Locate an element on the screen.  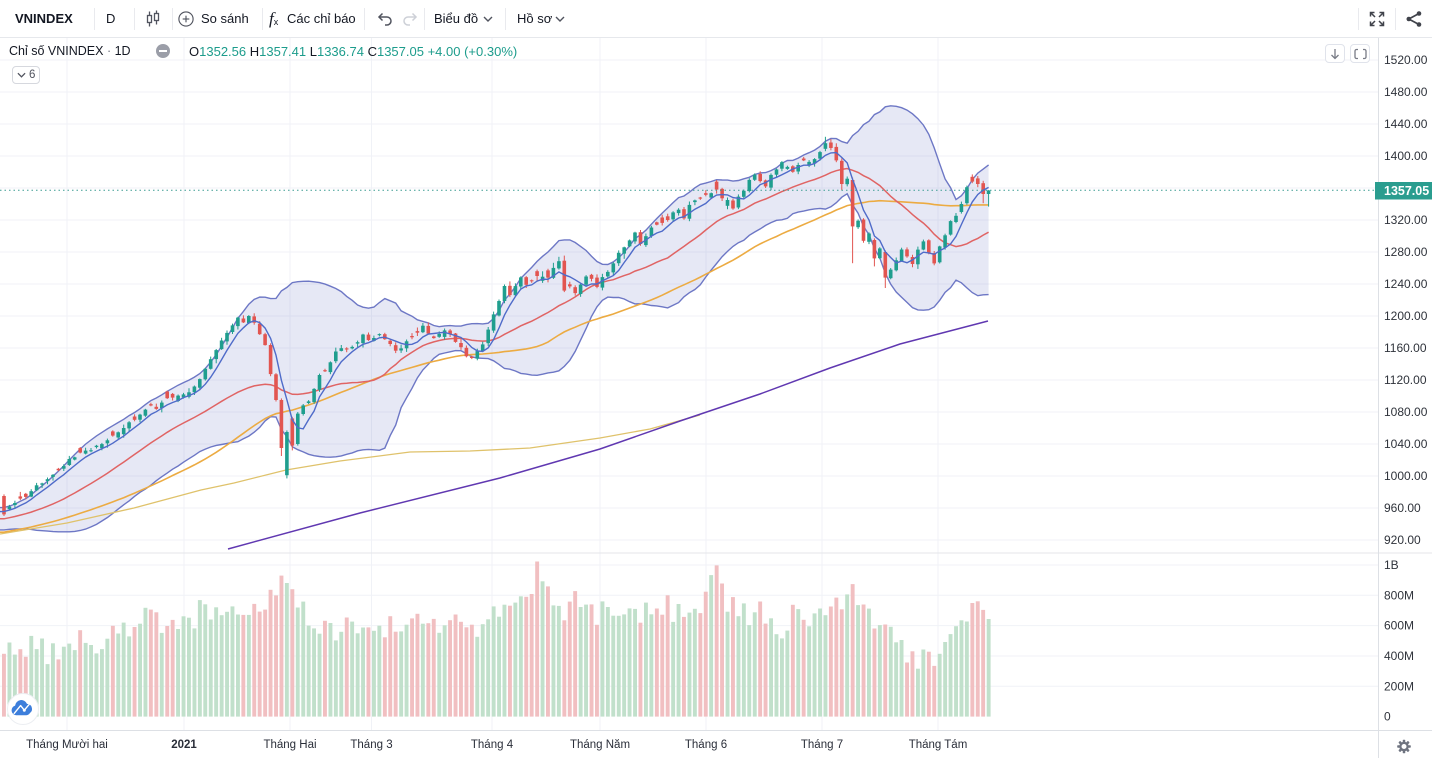
svg-text: Tháng Tám is located at coordinates (938, 745).